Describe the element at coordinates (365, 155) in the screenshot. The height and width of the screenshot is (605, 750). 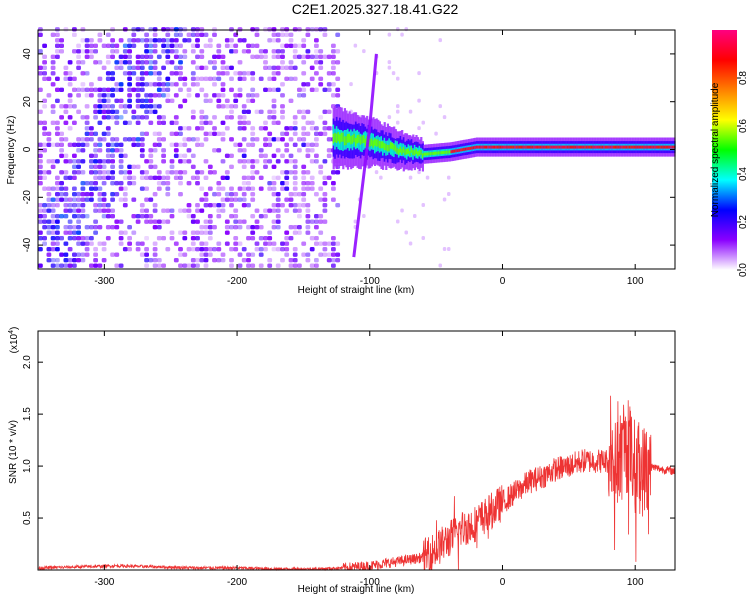
I see `spectrogram-steep-line` at that location.